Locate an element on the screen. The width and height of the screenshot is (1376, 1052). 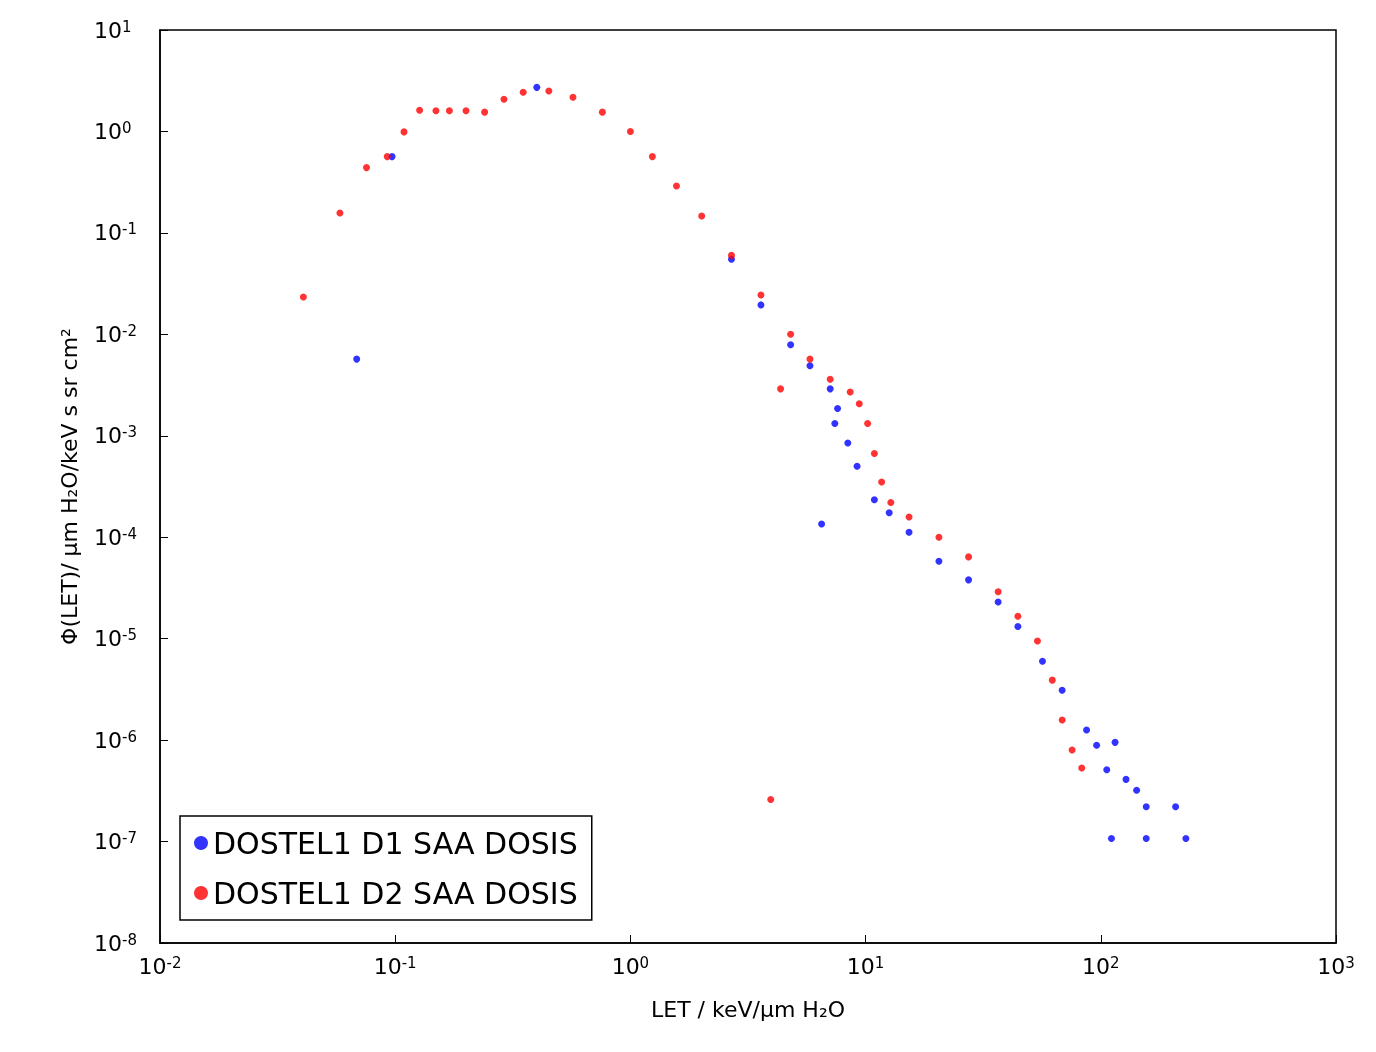
x-axis-title: LET / keV/μm H₂O is located at coordinates (748, 1009).